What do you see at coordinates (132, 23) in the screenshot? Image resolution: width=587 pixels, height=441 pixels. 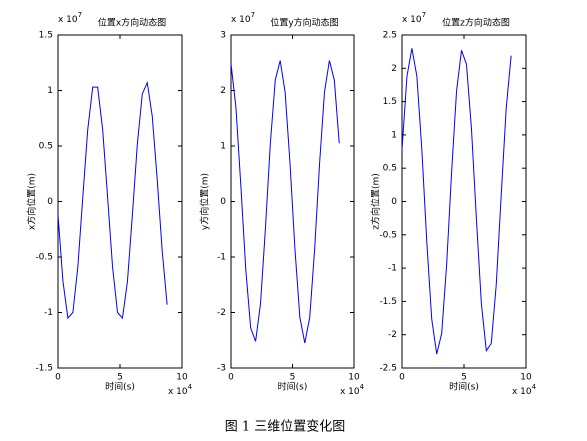 I see `chart-title: 位置x方向动态图` at bounding box center [132, 23].